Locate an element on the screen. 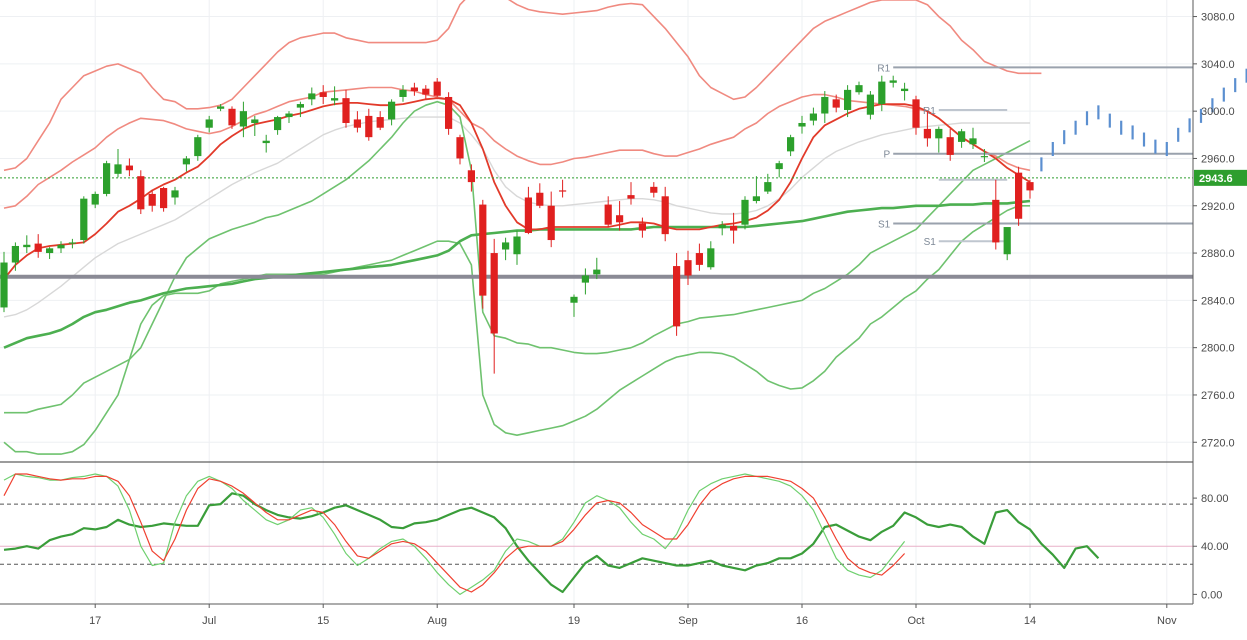 This screenshot has width=1247, height=640. level-label-6: S1 is located at coordinates (884, 224).